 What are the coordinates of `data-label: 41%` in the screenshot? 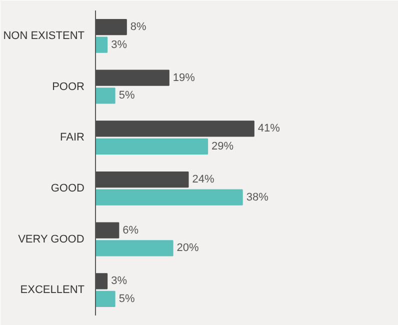 It's located at (269, 128).